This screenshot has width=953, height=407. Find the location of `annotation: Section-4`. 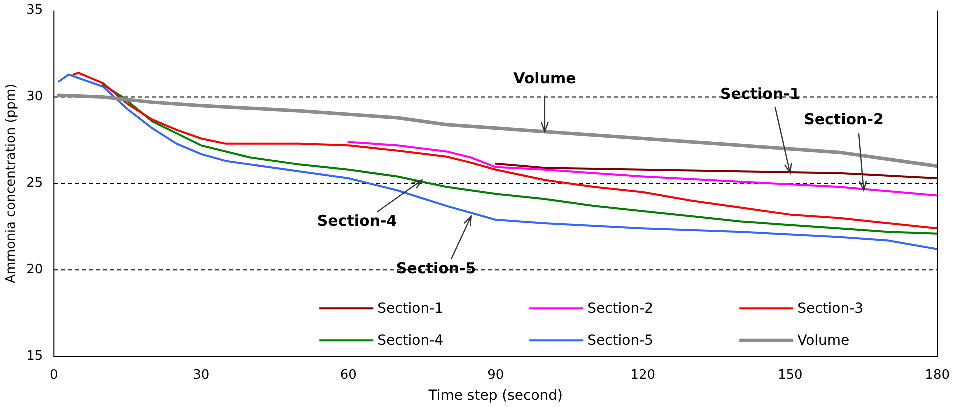

annotation: Section-4 is located at coordinates (357, 221).